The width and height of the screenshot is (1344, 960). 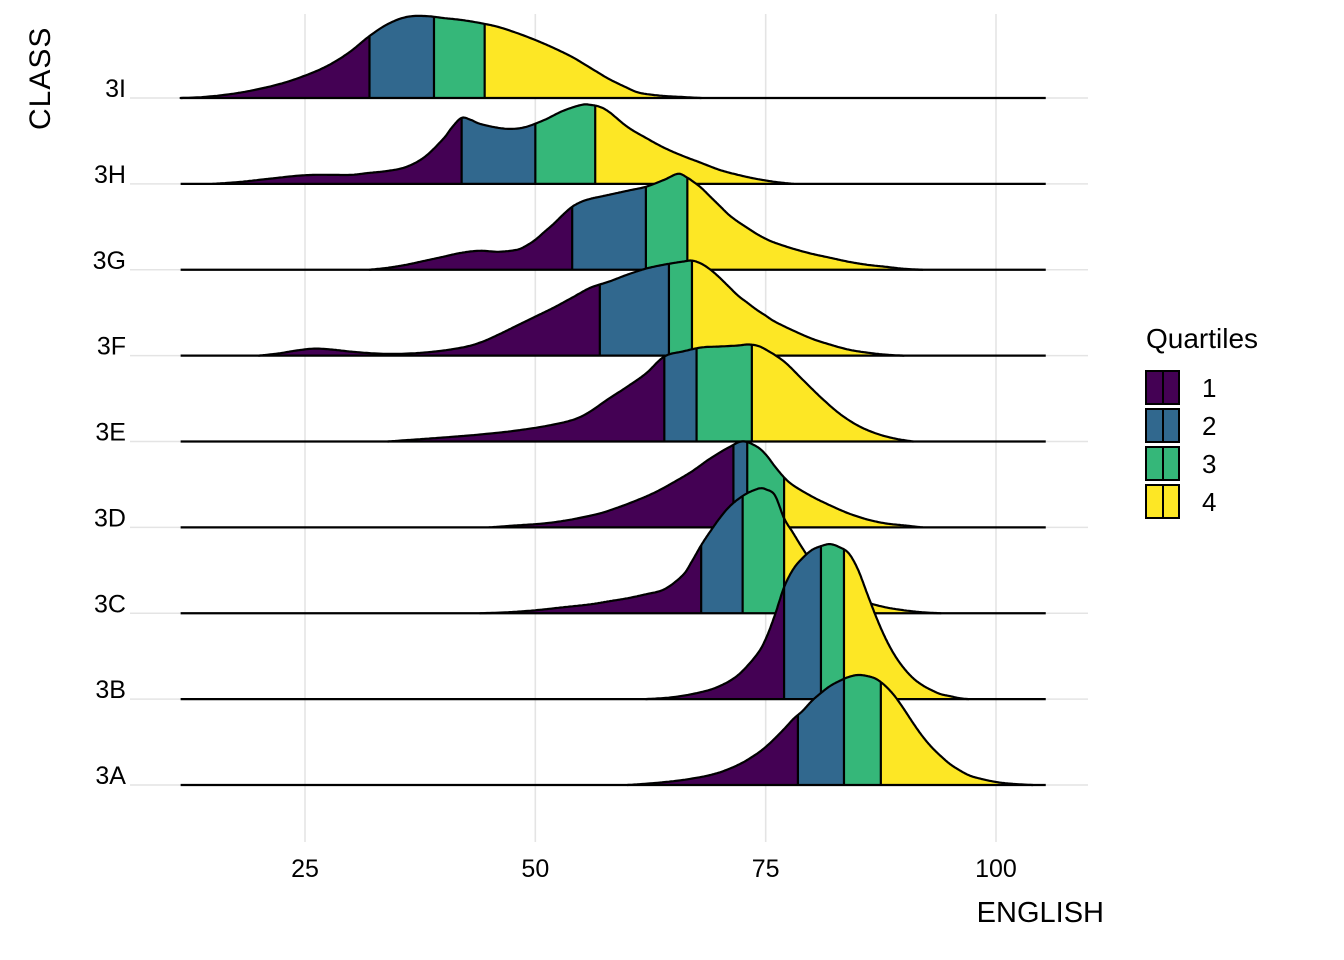 I want to click on ridge-3i, so click(x=612, y=57).